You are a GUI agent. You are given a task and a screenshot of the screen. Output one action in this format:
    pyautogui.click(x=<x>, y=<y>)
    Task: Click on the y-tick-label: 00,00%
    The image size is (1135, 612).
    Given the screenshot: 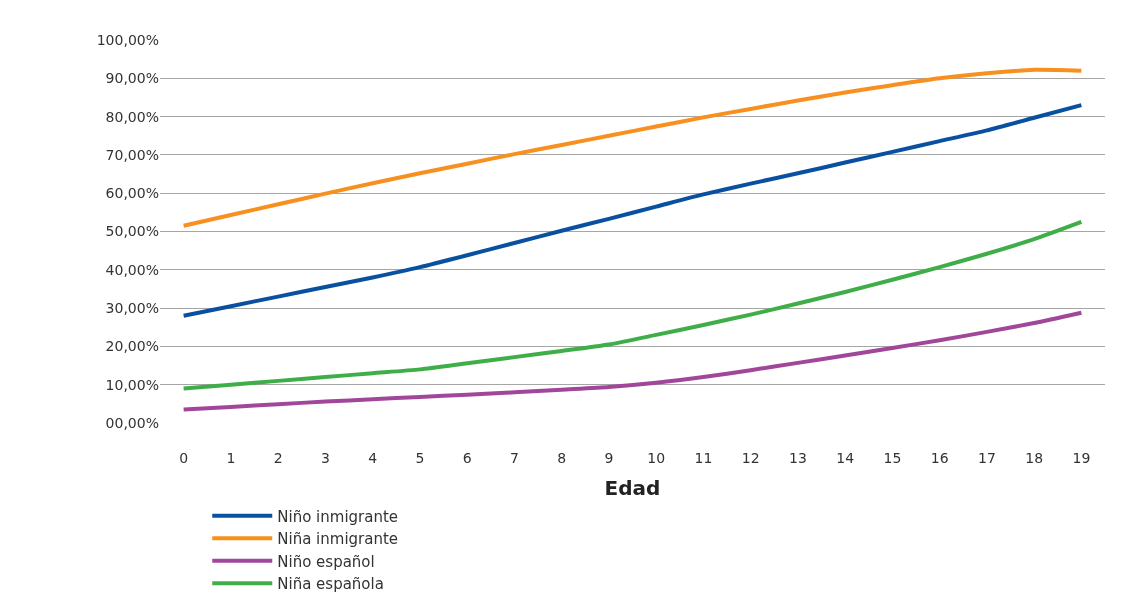 What is the action you would take?
    pyautogui.click(x=132, y=422)
    